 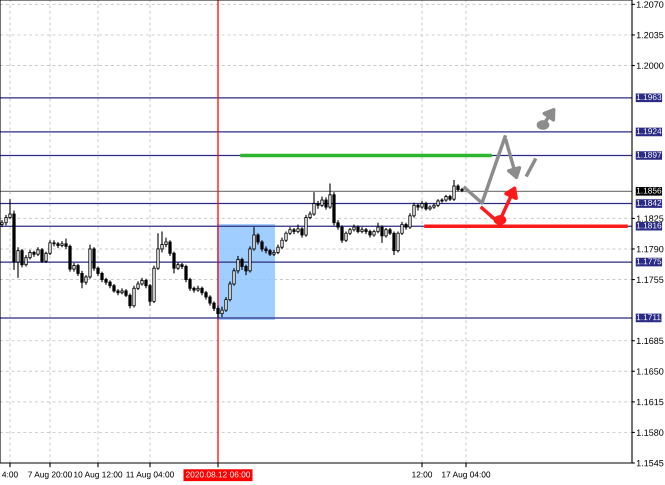 What do you see at coordinates (649, 203) in the screenshot?
I see `ref-line-label: 1.1842` at bounding box center [649, 203].